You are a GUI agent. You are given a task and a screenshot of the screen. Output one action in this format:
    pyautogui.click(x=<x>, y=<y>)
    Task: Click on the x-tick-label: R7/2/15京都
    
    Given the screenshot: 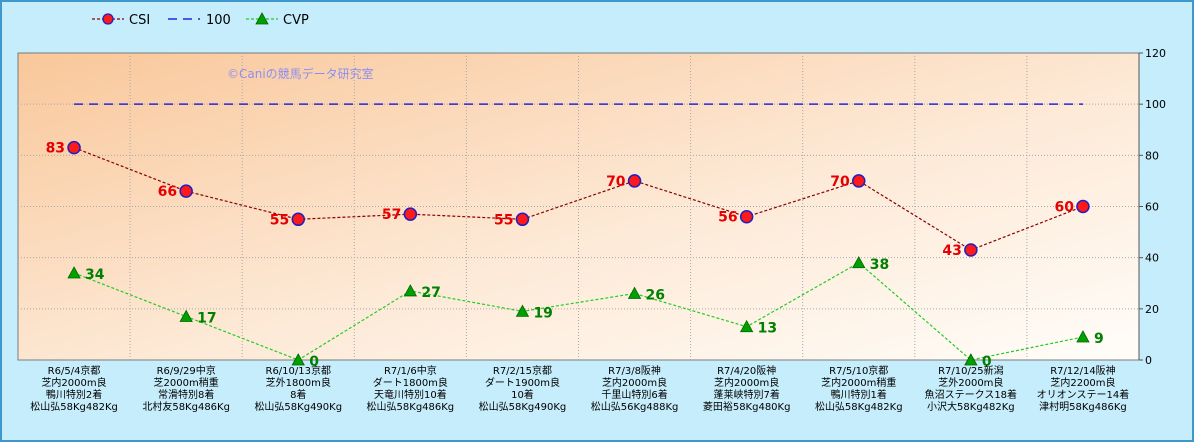 What is the action you would take?
    pyautogui.click(x=522, y=370)
    